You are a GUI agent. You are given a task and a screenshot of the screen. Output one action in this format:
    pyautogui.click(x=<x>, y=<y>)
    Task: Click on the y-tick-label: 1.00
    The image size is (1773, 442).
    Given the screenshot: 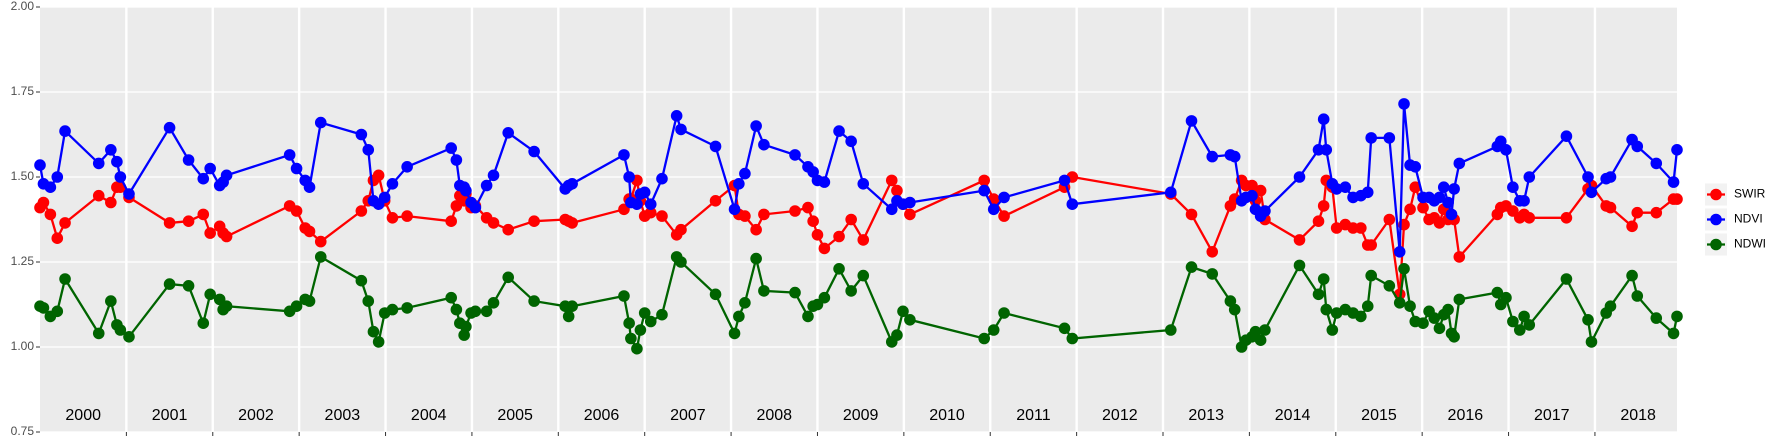 What is the action you would take?
    pyautogui.click(x=23, y=346)
    